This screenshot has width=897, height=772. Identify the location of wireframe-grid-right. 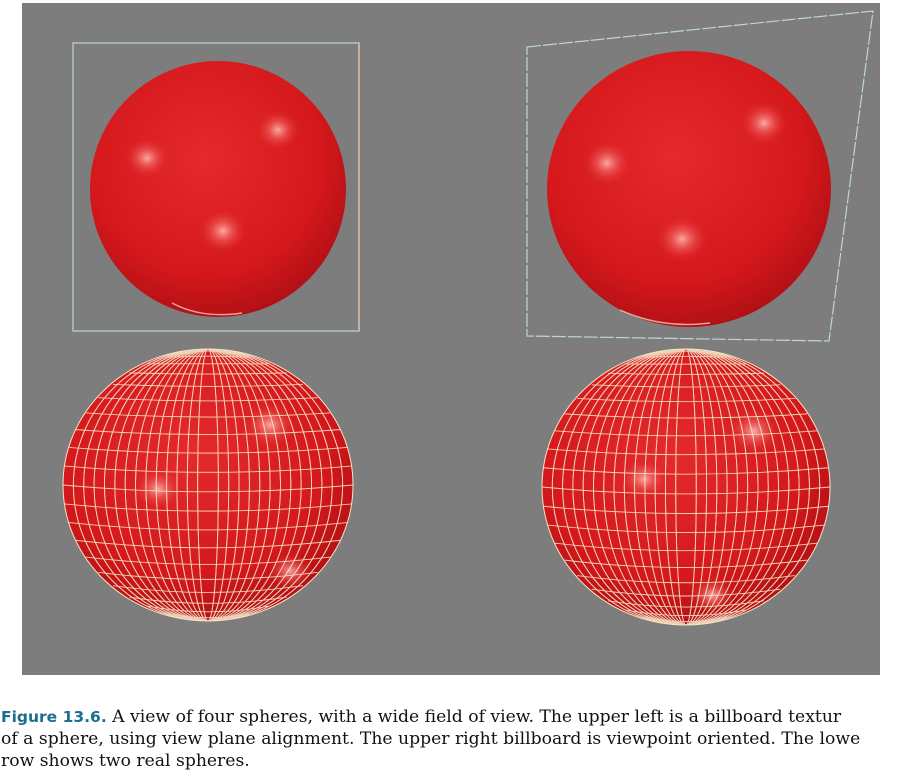
(686, 487).